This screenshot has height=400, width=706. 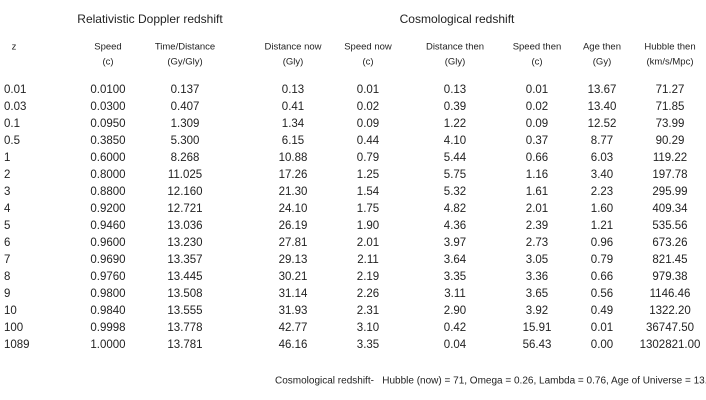 I want to click on table-cell: 13.555, so click(x=184, y=311).